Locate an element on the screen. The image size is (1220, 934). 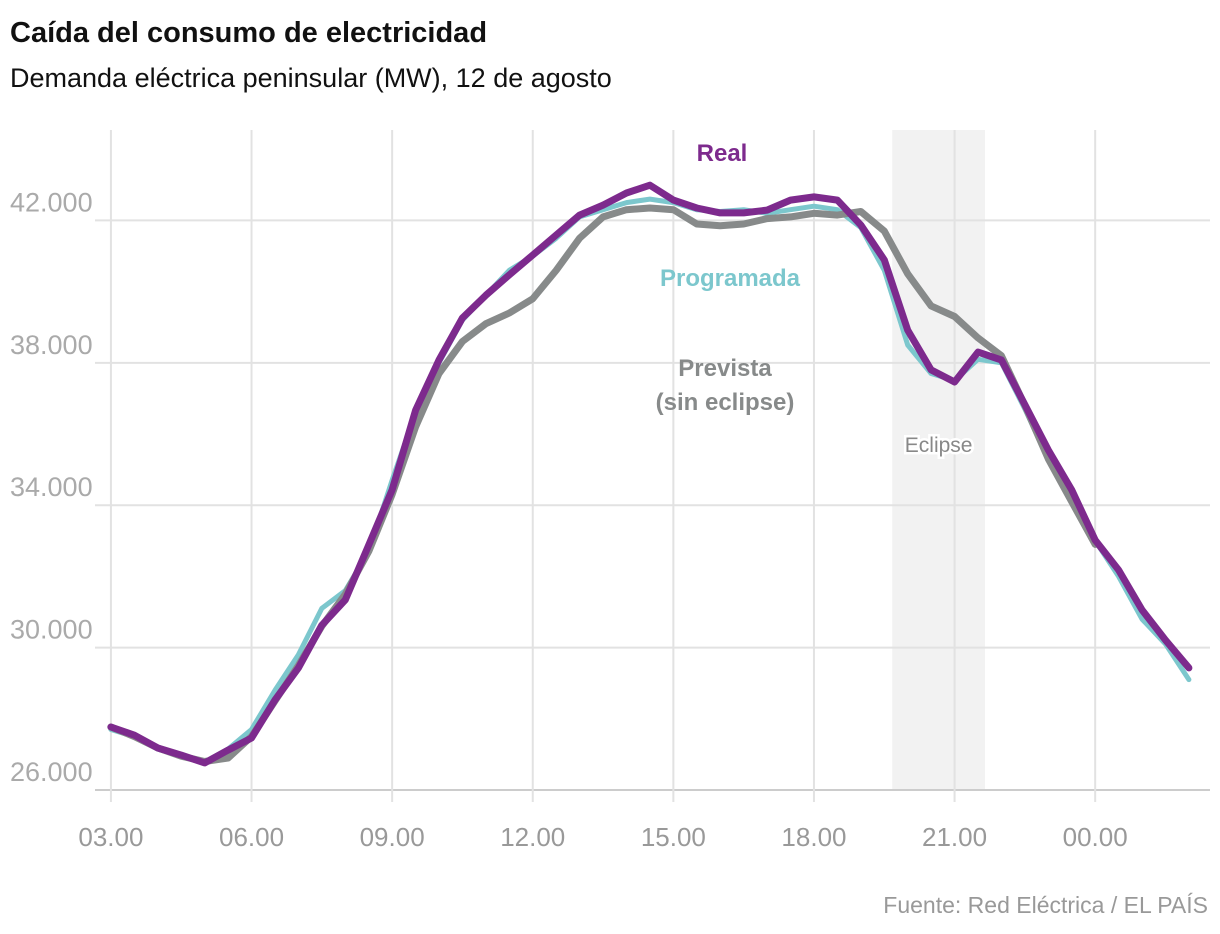
band-label: Eclipse is located at coordinates (939, 445).